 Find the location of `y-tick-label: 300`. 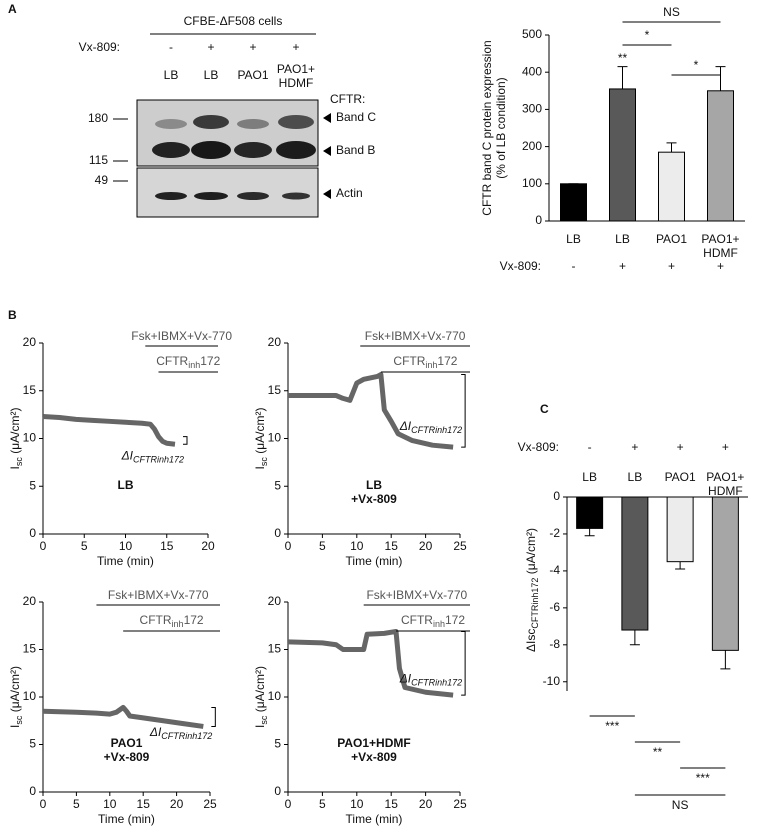

y-tick-label: 300 is located at coordinates (532, 109).